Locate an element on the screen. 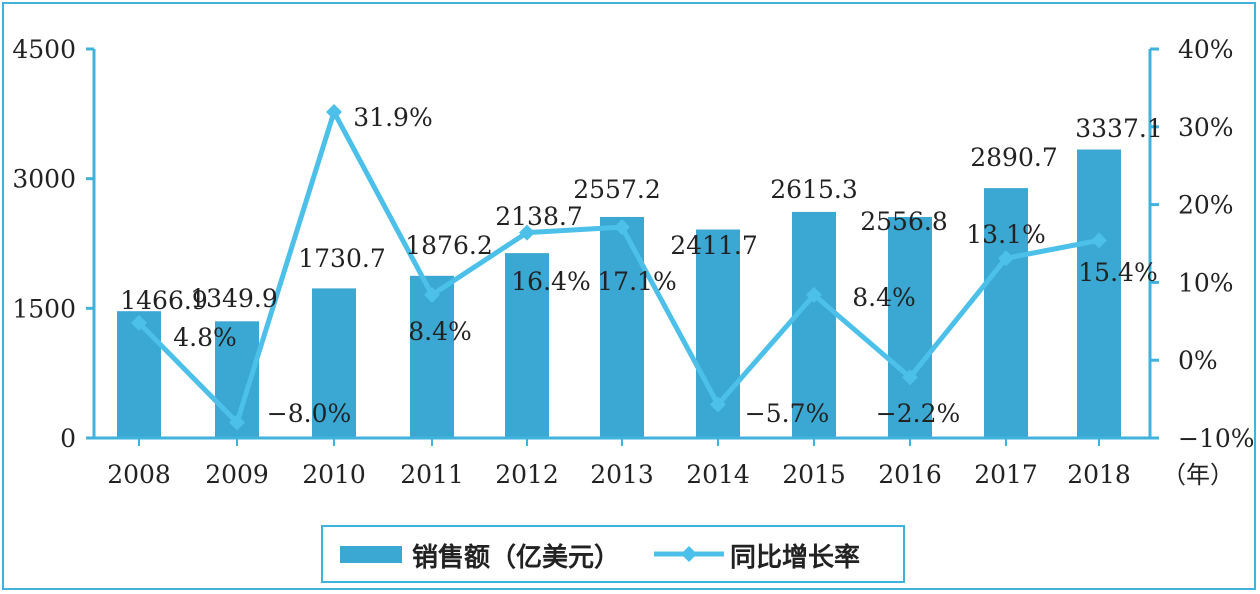 This screenshot has width=1260, height=594. x-tick-label: 2013 is located at coordinates (622, 474).